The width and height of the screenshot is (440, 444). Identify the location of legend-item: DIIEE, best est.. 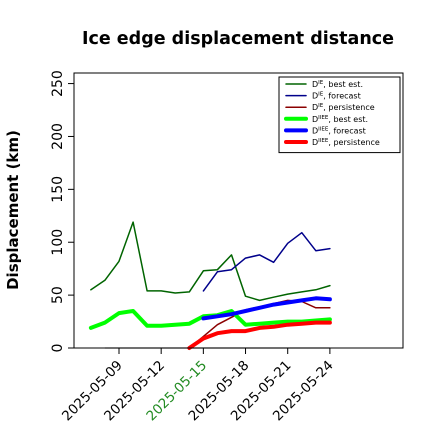
(326, 119).